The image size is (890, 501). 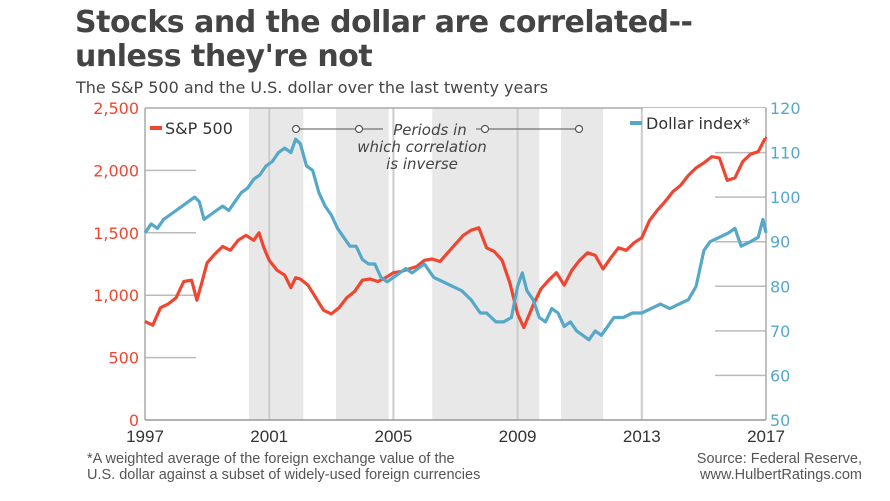 What do you see at coordinates (156, 128) in the screenshot?
I see `legend-swatch-sp500` at bounding box center [156, 128].